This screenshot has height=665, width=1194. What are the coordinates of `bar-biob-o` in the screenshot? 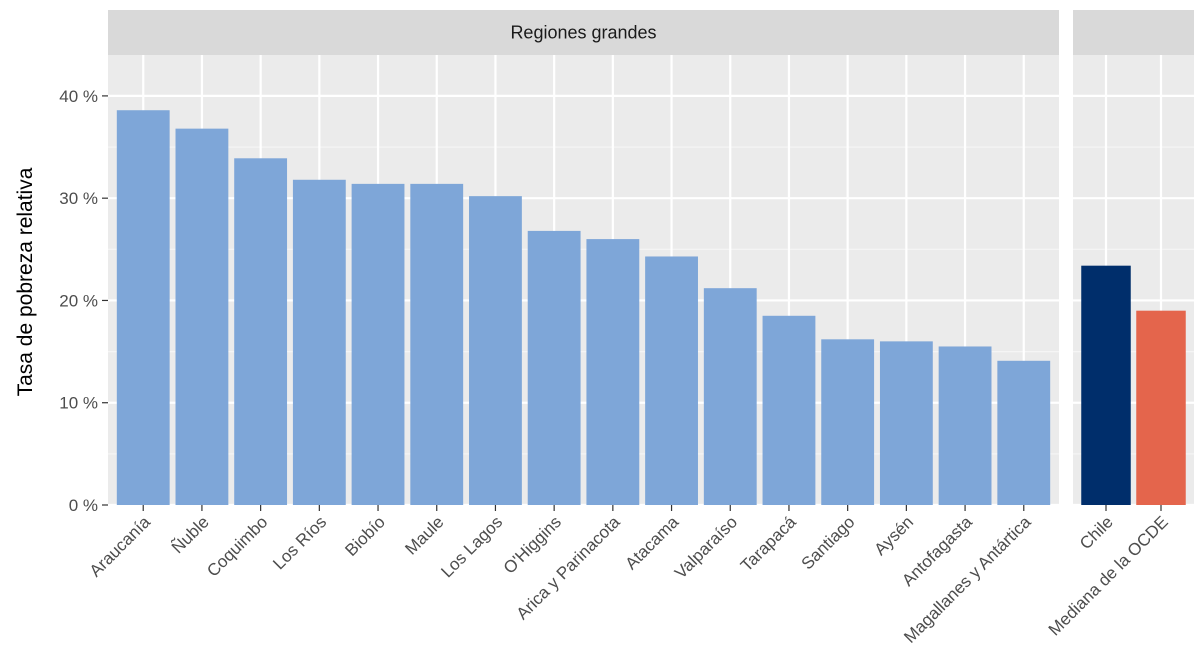 It's located at (378, 344).